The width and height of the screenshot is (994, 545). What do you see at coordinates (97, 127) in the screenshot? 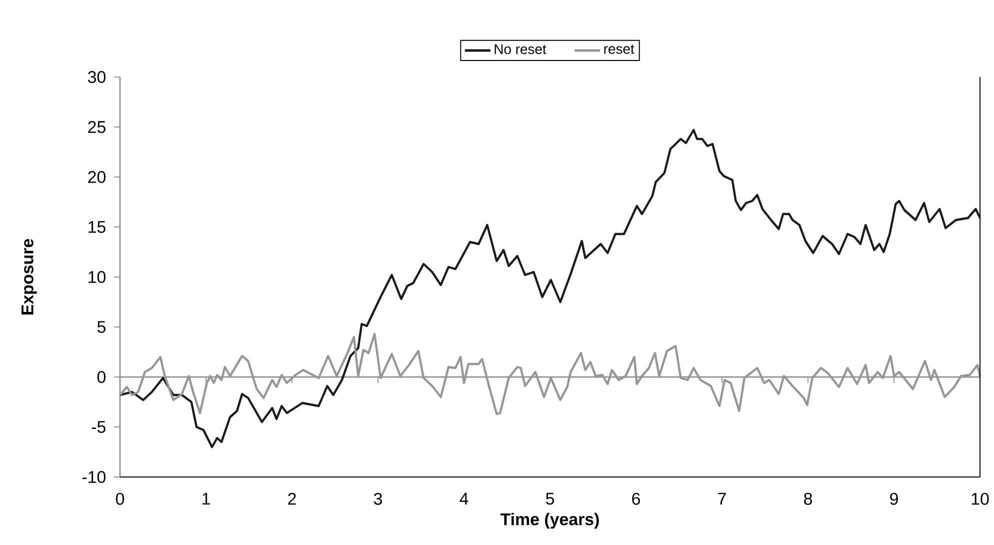
I see `y-tick-label: 25` at bounding box center [97, 127].